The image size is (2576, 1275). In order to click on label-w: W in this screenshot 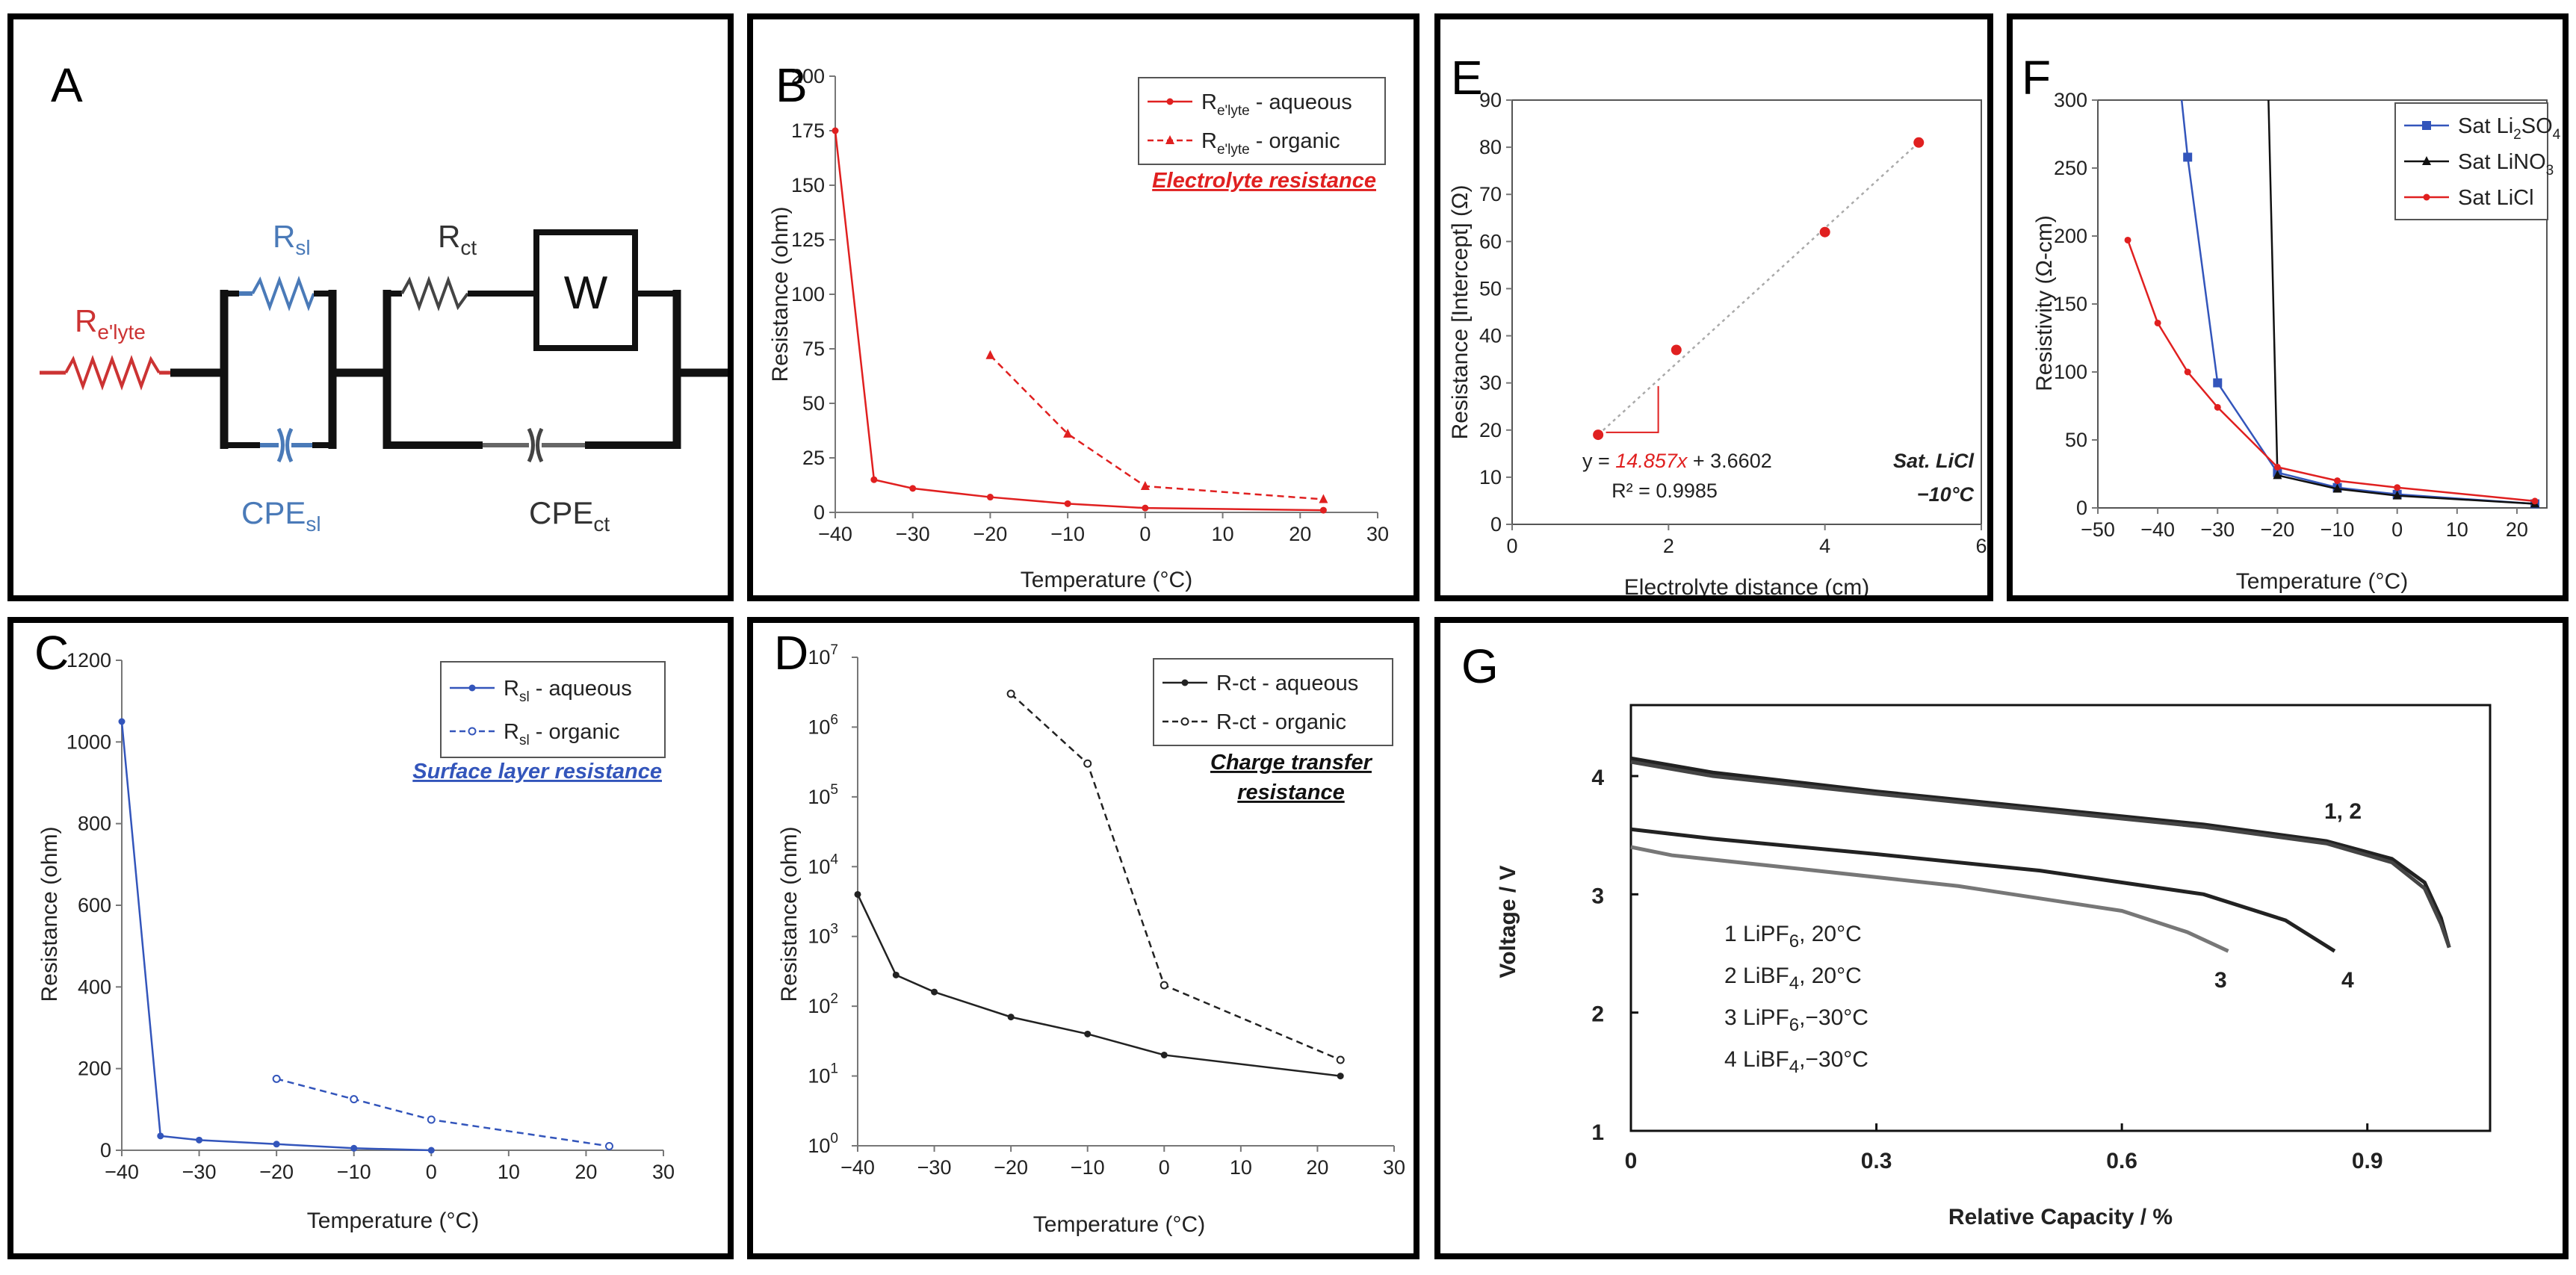, I will do `click(586, 293)`.